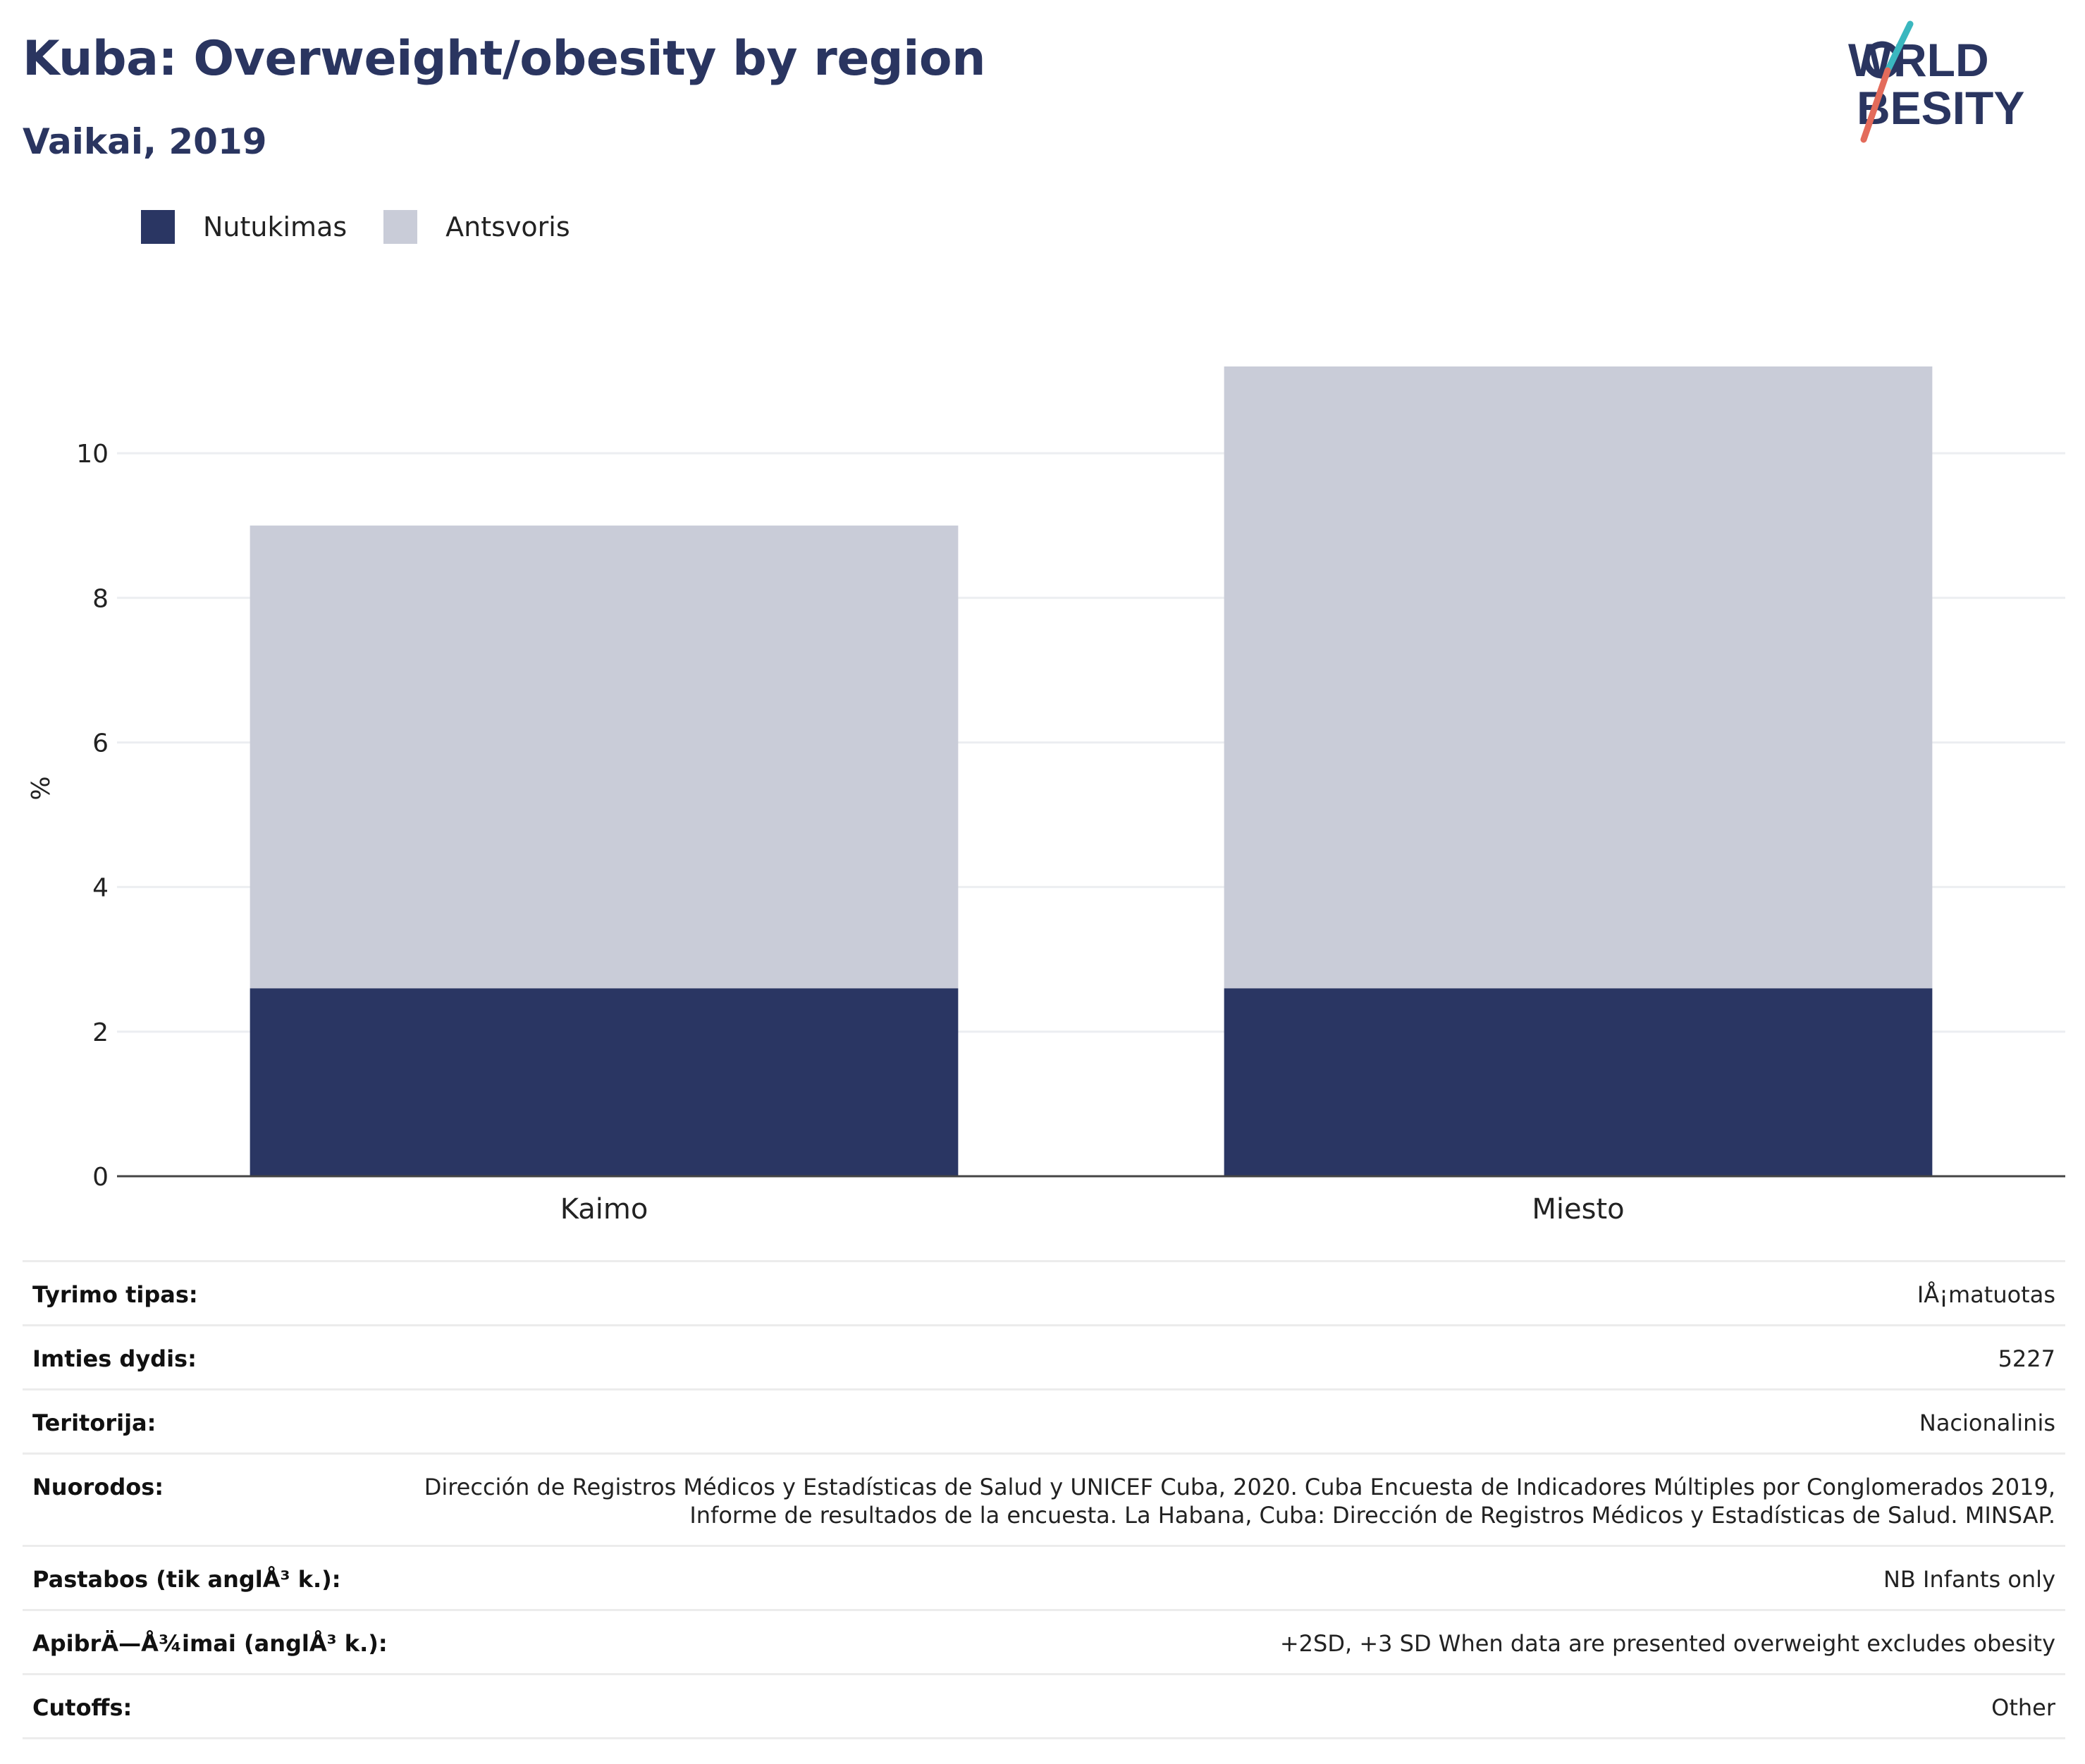 The image size is (2085, 1764). What do you see at coordinates (374, 227) in the screenshot?
I see `legend: Nutukimas Antsvoris` at bounding box center [374, 227].